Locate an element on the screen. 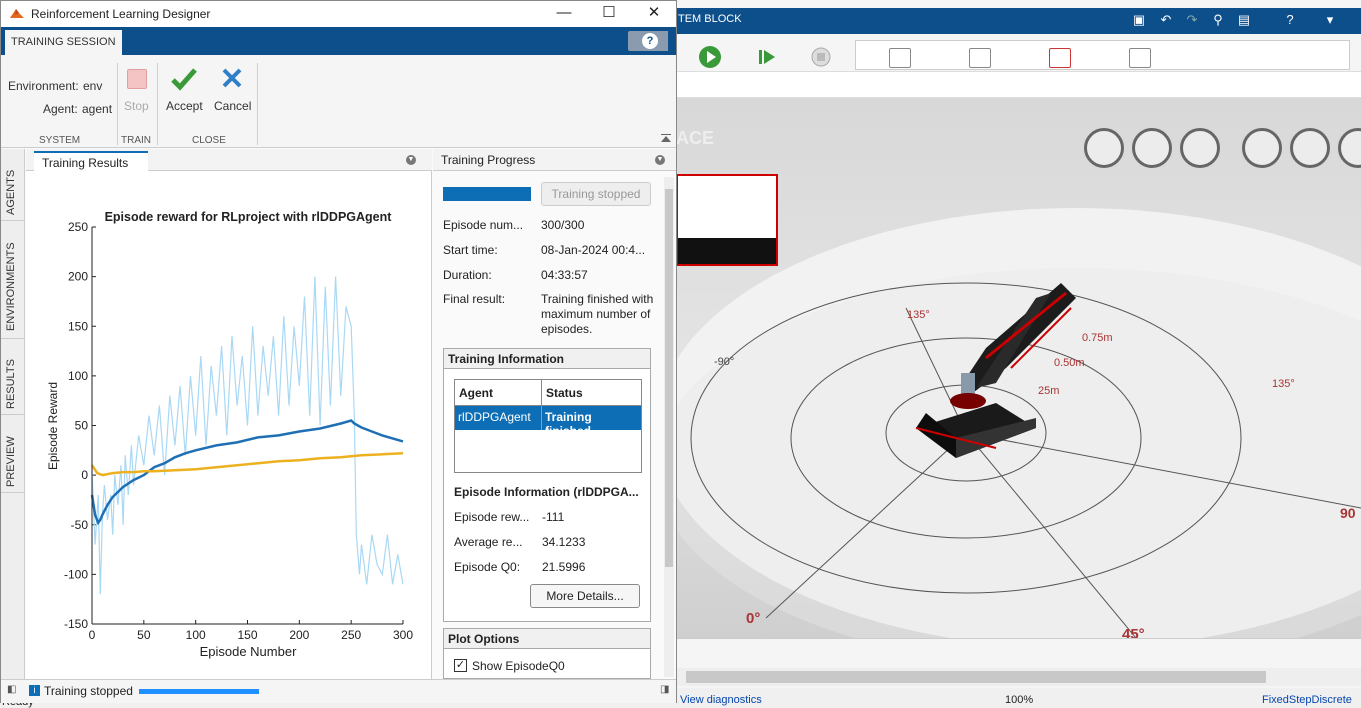 The width and height of the screenshot is (1361, 708). vtab-preview: PREVIEW is located at coordinates (13, 454).